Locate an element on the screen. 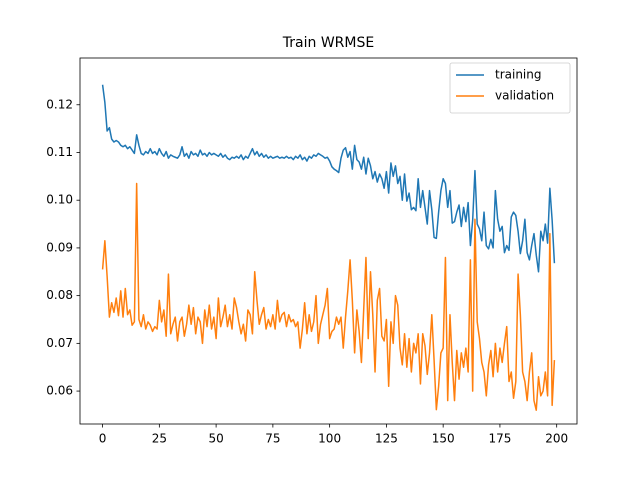 This screenshot has height=480, width=640. legend-label: training is located at coordinates (518, 75).